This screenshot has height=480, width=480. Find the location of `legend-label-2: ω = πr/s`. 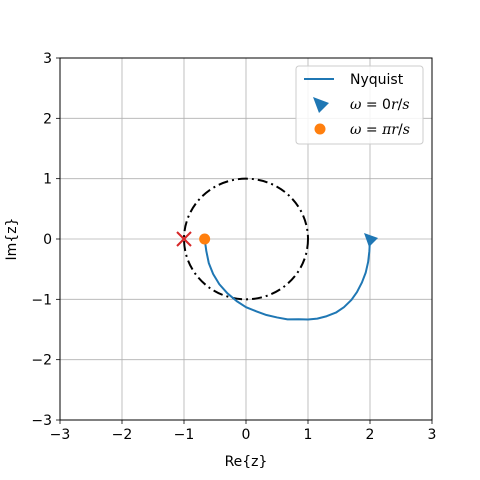

legend-label-2: ω = πr/s is located at coordinates (380, 130).